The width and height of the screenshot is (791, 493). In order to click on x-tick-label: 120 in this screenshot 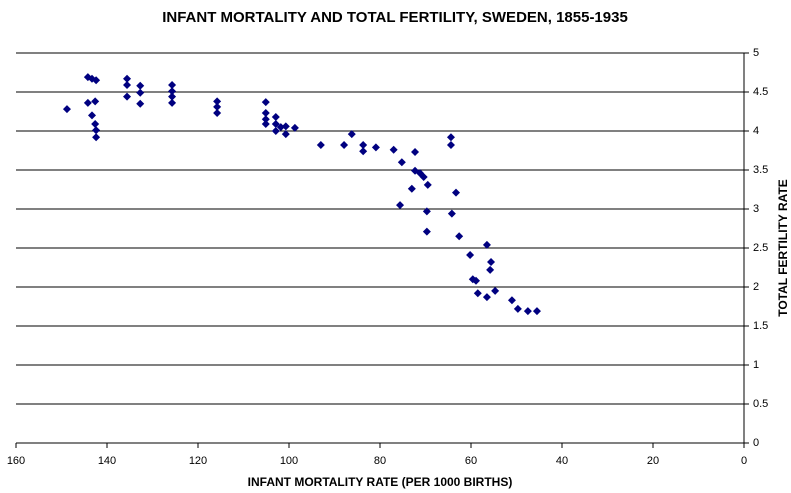, I will do `click(198, 461)`.